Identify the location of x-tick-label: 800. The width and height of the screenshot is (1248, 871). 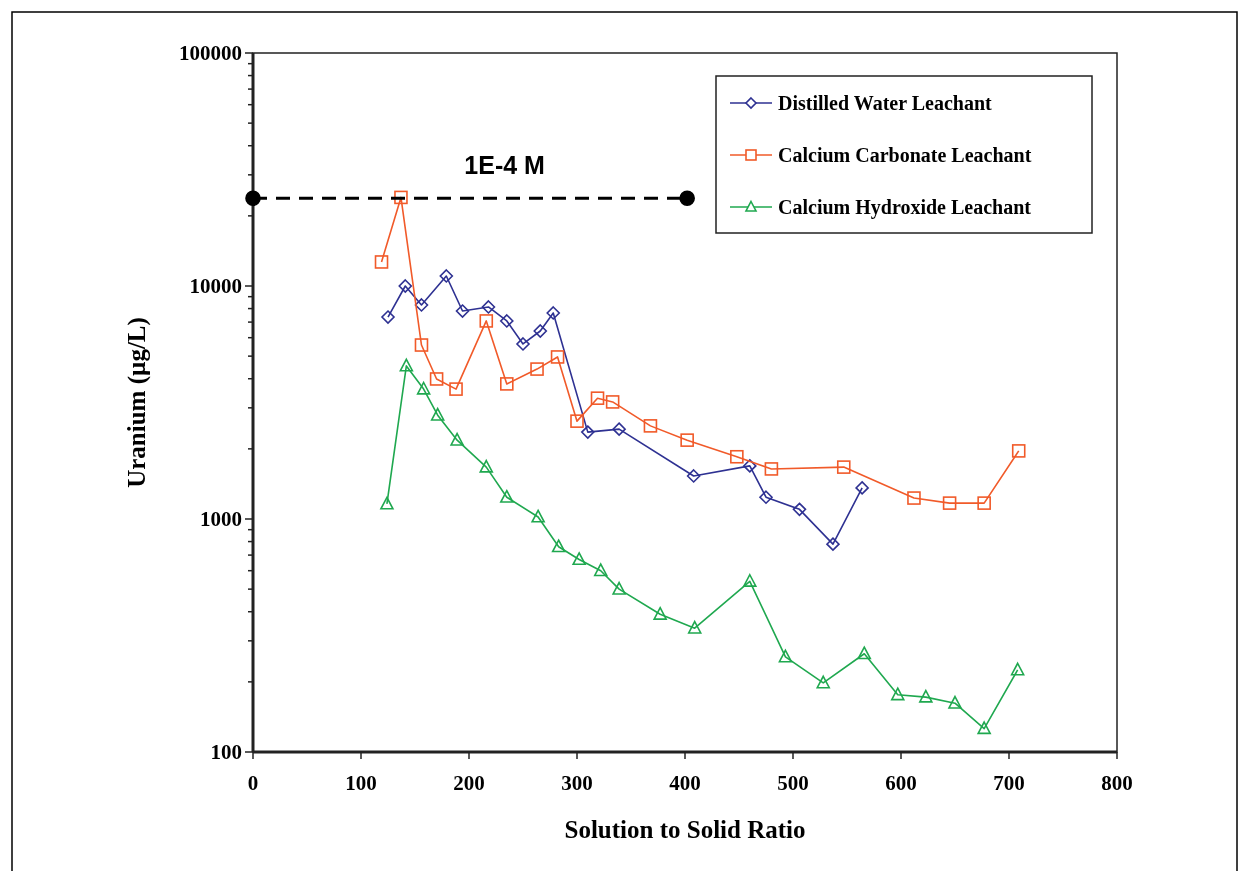
(1117, 783).